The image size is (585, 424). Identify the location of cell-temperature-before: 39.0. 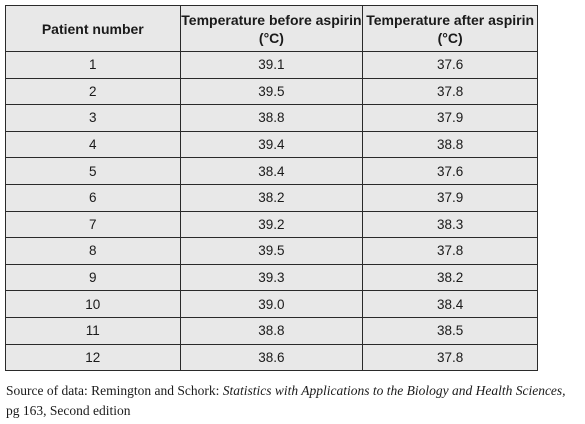
(271, 304).